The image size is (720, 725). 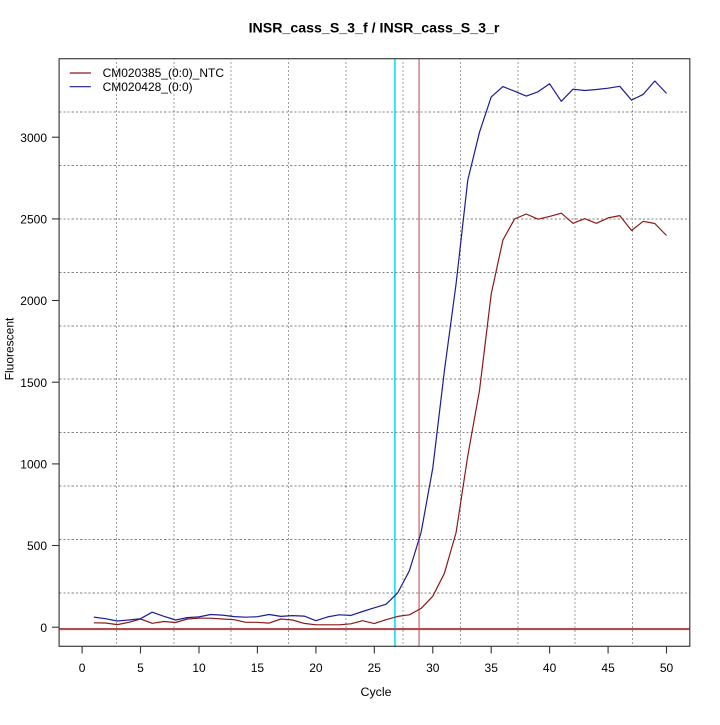 What do you see at coordinates (492, 668) in the screenshot?
I see `svg-text: 35` at bounding box center [492, 668].